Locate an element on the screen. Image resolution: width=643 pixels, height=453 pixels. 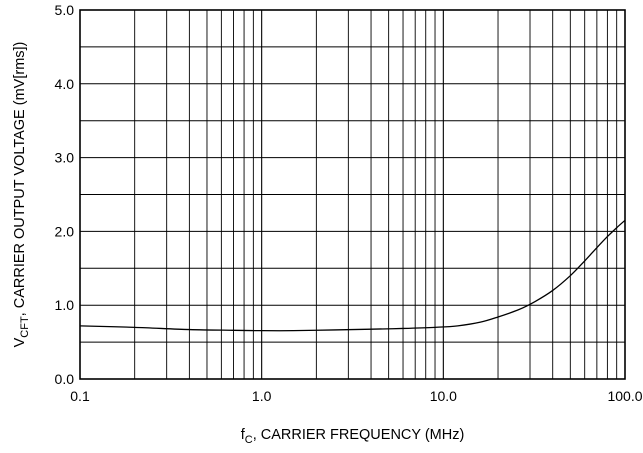
y-tick-label: 1.0 is located at coordinates (65, 305).